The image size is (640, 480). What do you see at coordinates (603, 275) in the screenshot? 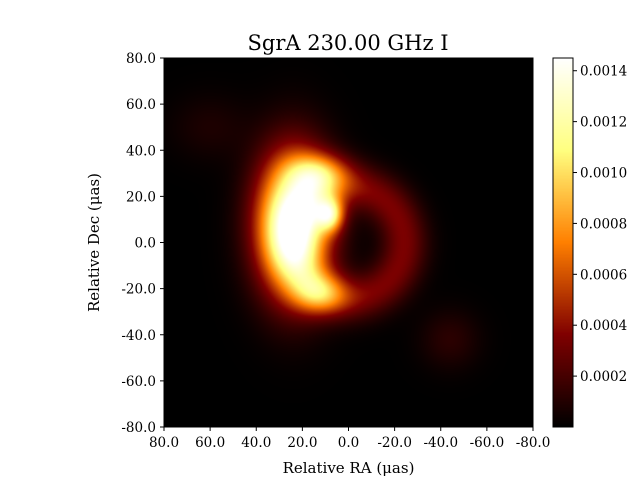
I see `colorbar-tick-label: 0.0006` at bounding box center [603, 275].